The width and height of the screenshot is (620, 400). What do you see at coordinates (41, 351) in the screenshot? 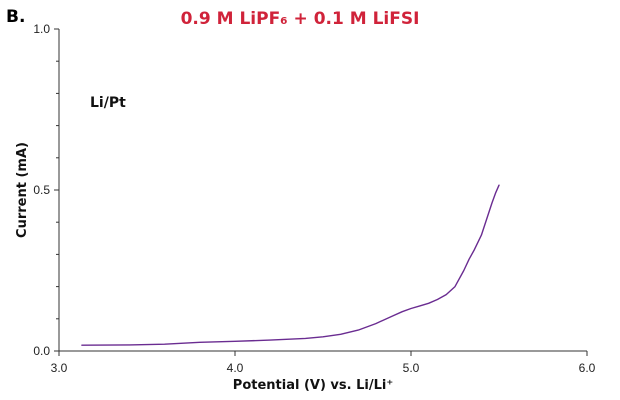
I see `y-tick-label: 0.0` at bounding box center [41, 351].